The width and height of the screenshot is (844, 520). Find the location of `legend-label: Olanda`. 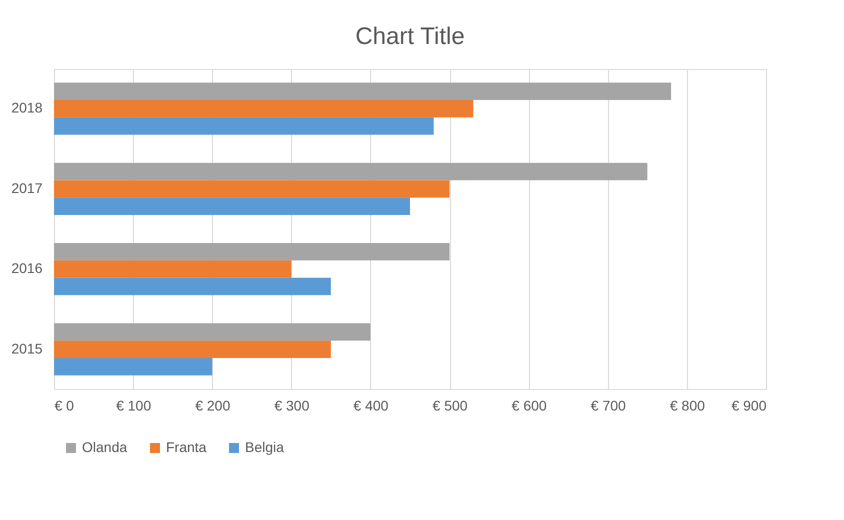

legend-label: Olanda is located at coordinates (105, 447).